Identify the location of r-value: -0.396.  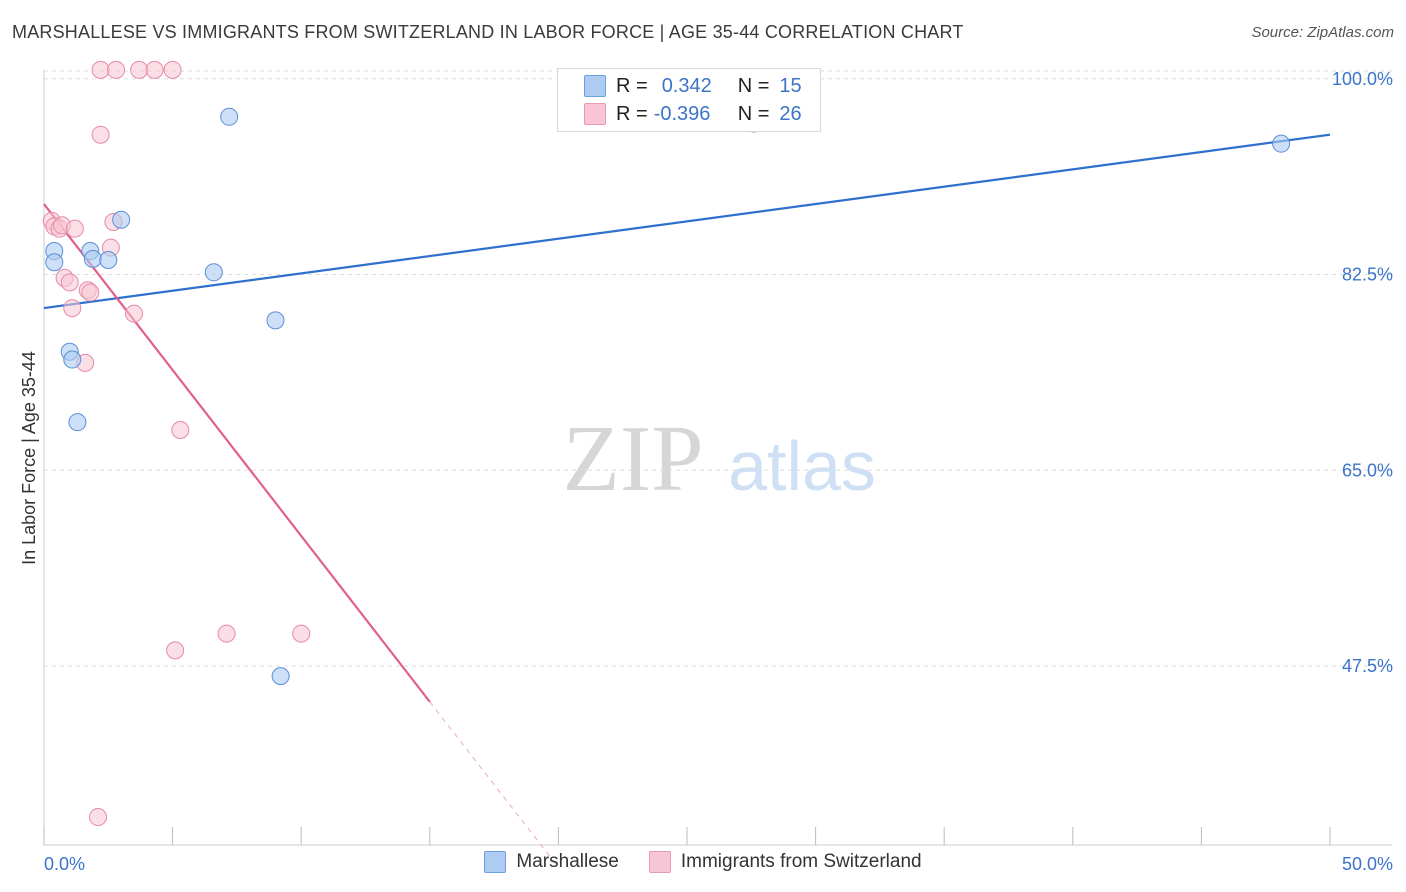
(682, 113).